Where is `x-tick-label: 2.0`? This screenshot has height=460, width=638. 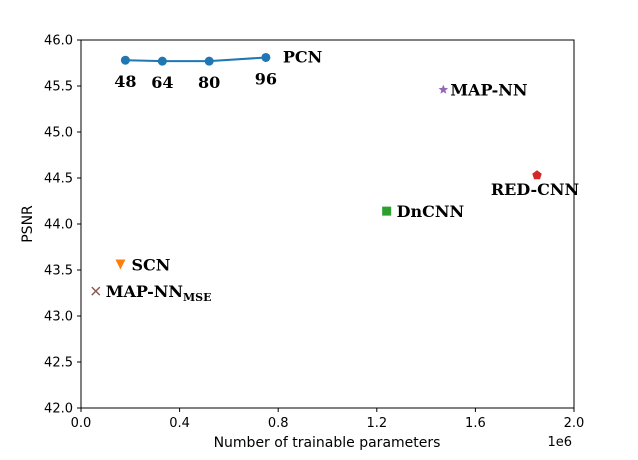
x-tick-label: 2.0 is located at coordinates (574, 423).